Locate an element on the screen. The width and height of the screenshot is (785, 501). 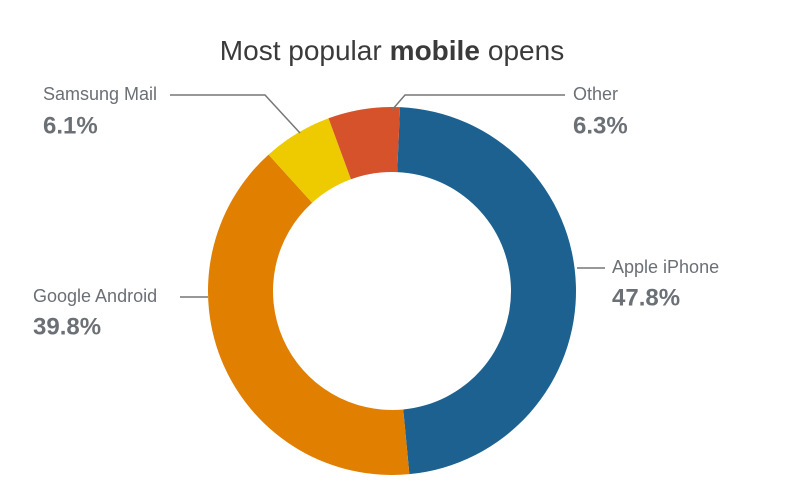
title-part: Most popular is located at coordinates (301, 50).